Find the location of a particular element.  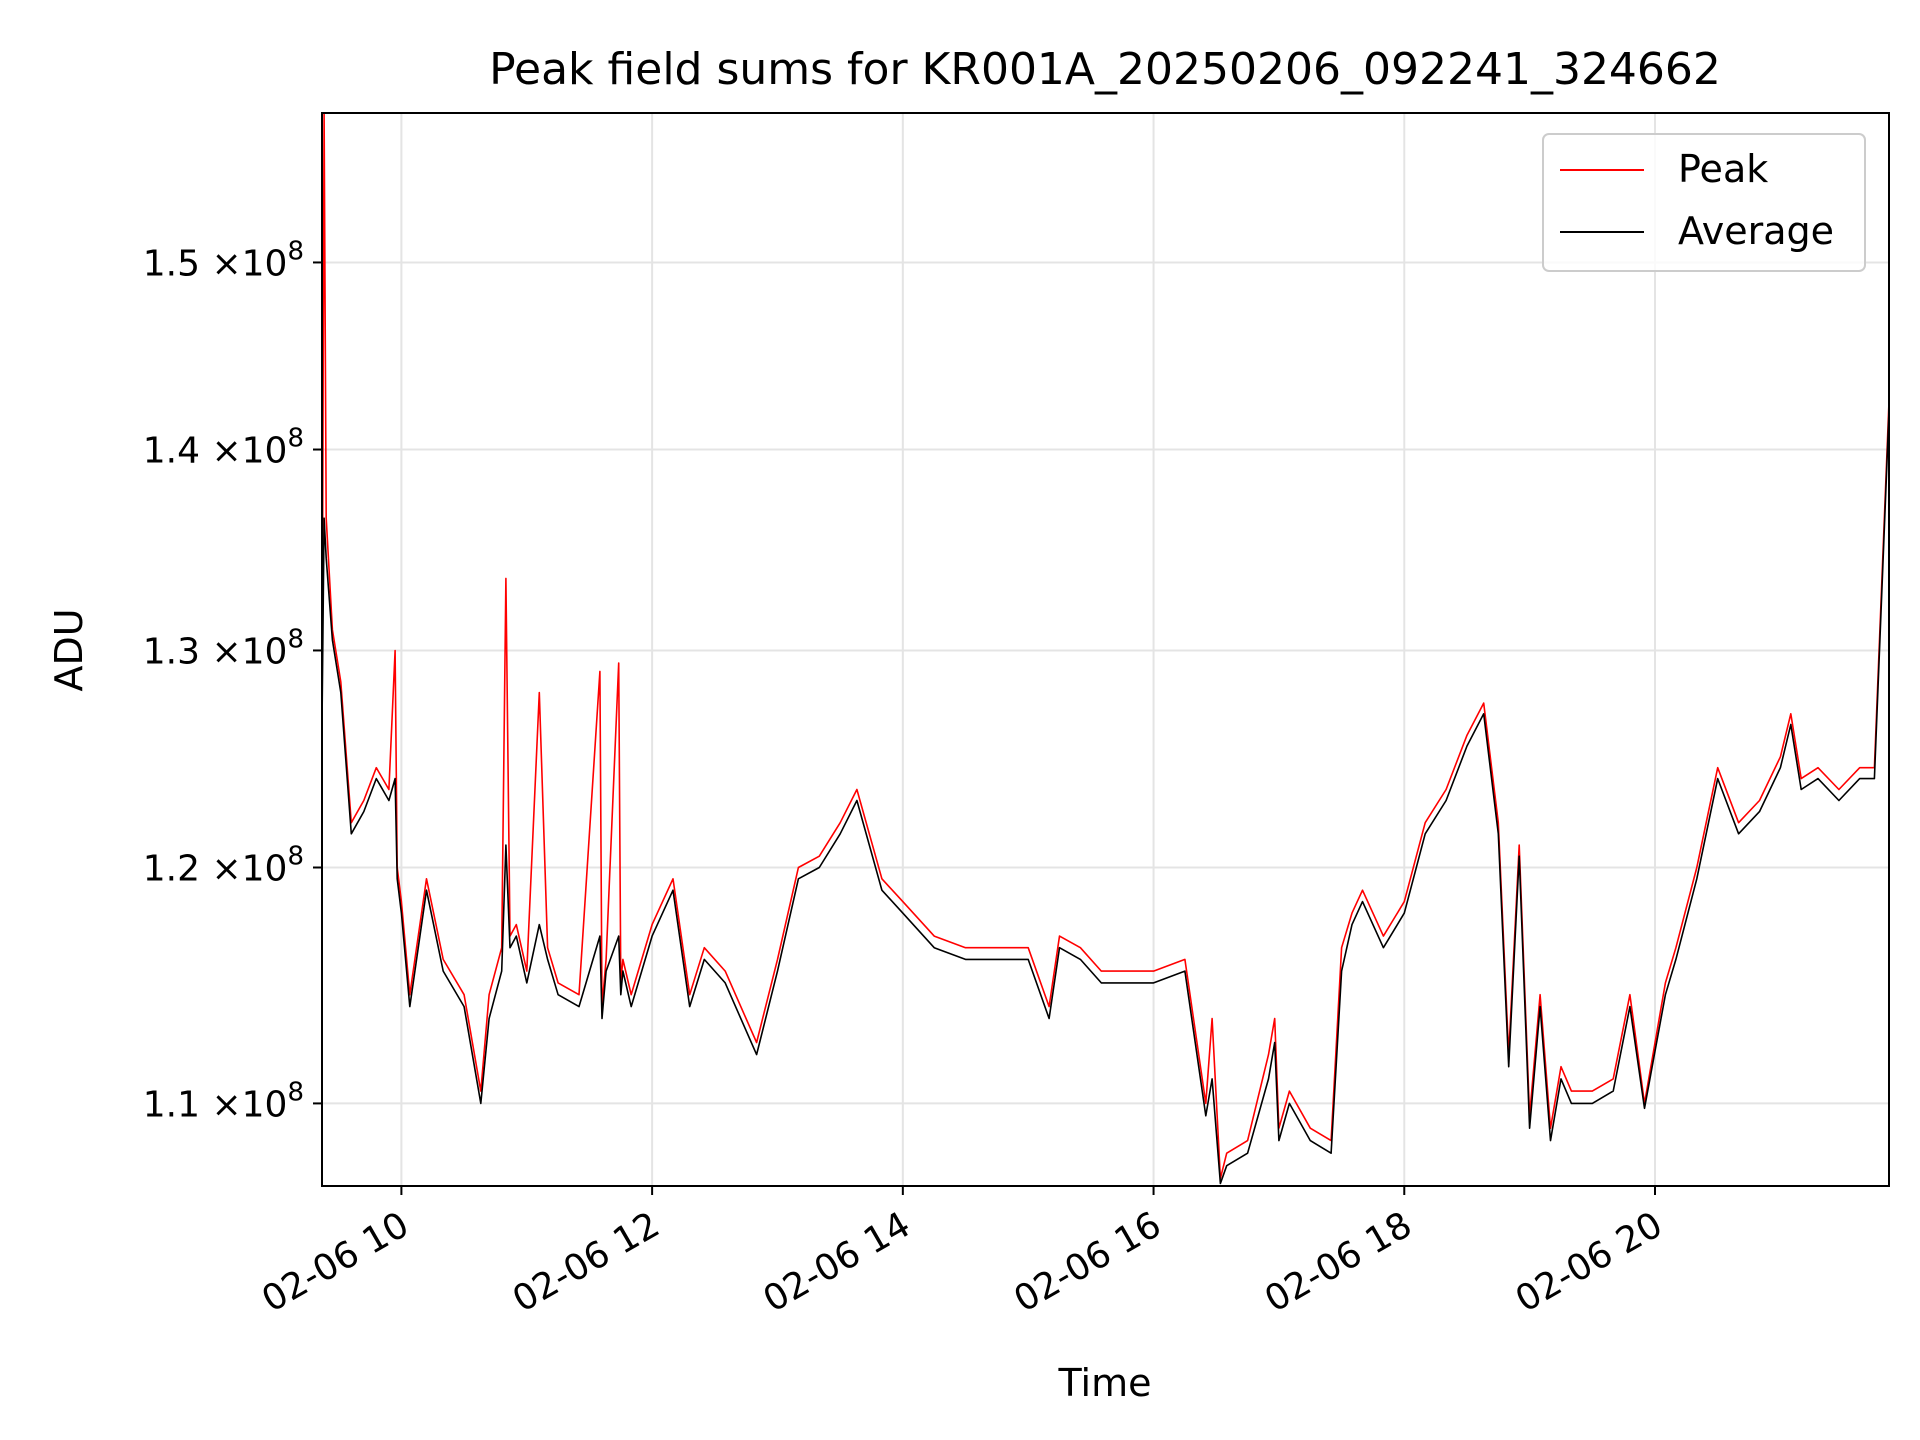

y-tick-label: 1.1 ×108 is located at coordinates (223, 1101).